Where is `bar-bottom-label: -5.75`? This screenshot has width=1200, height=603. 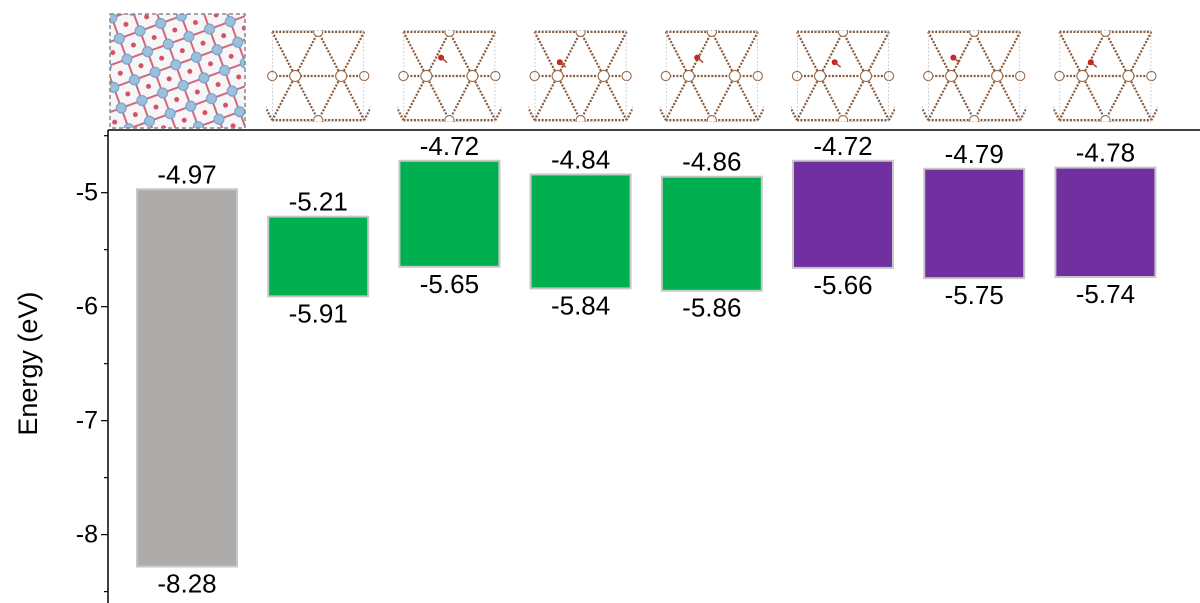
bar-bottom-label: -5.75 is located at coordinates (974, 295).